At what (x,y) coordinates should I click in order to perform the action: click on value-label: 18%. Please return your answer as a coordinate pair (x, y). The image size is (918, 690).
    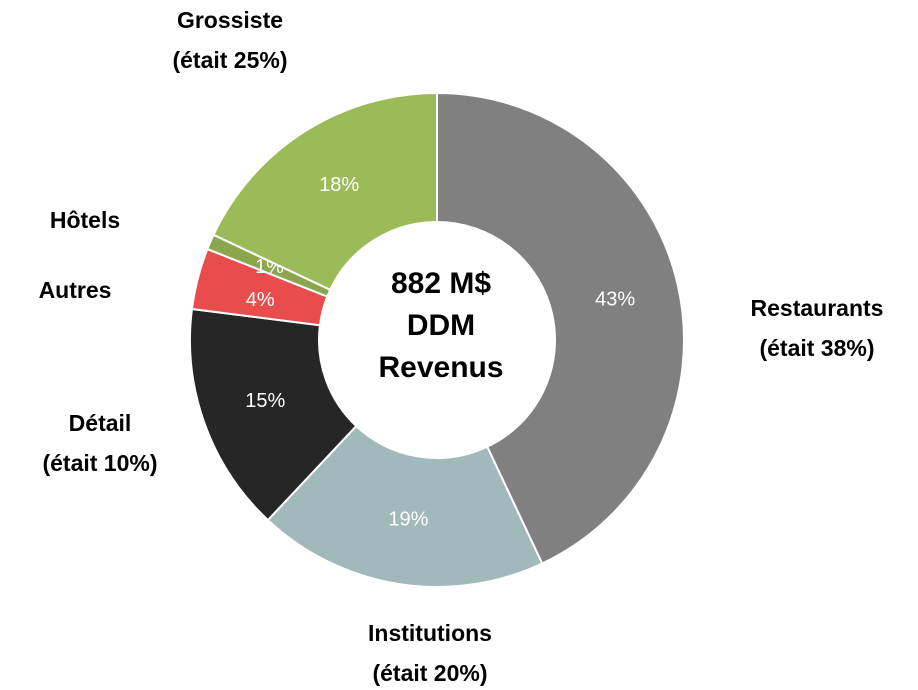
    Looking at the image, I should click on (339, 185).